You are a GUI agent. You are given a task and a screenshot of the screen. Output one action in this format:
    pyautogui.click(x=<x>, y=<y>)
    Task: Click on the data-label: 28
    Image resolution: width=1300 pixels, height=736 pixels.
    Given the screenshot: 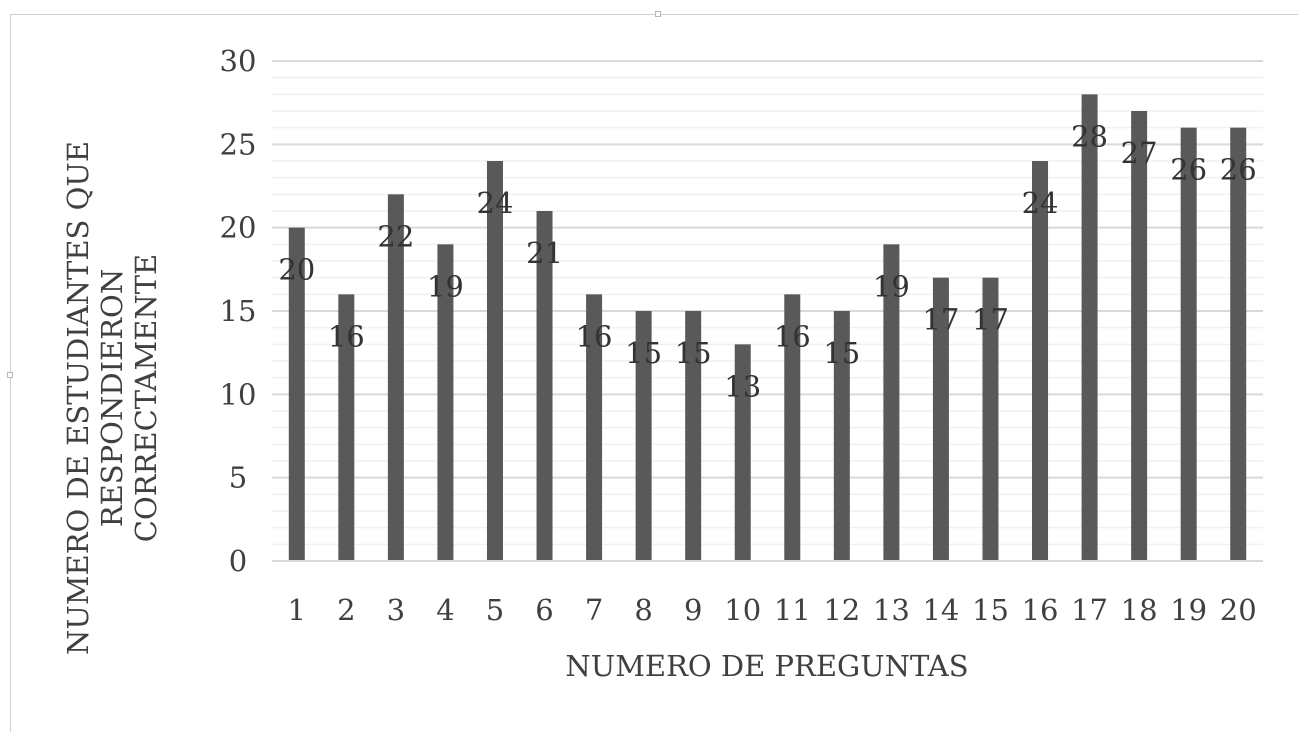 What is the action you would take?
    pyautogui.click(x=1089, y=136)
    